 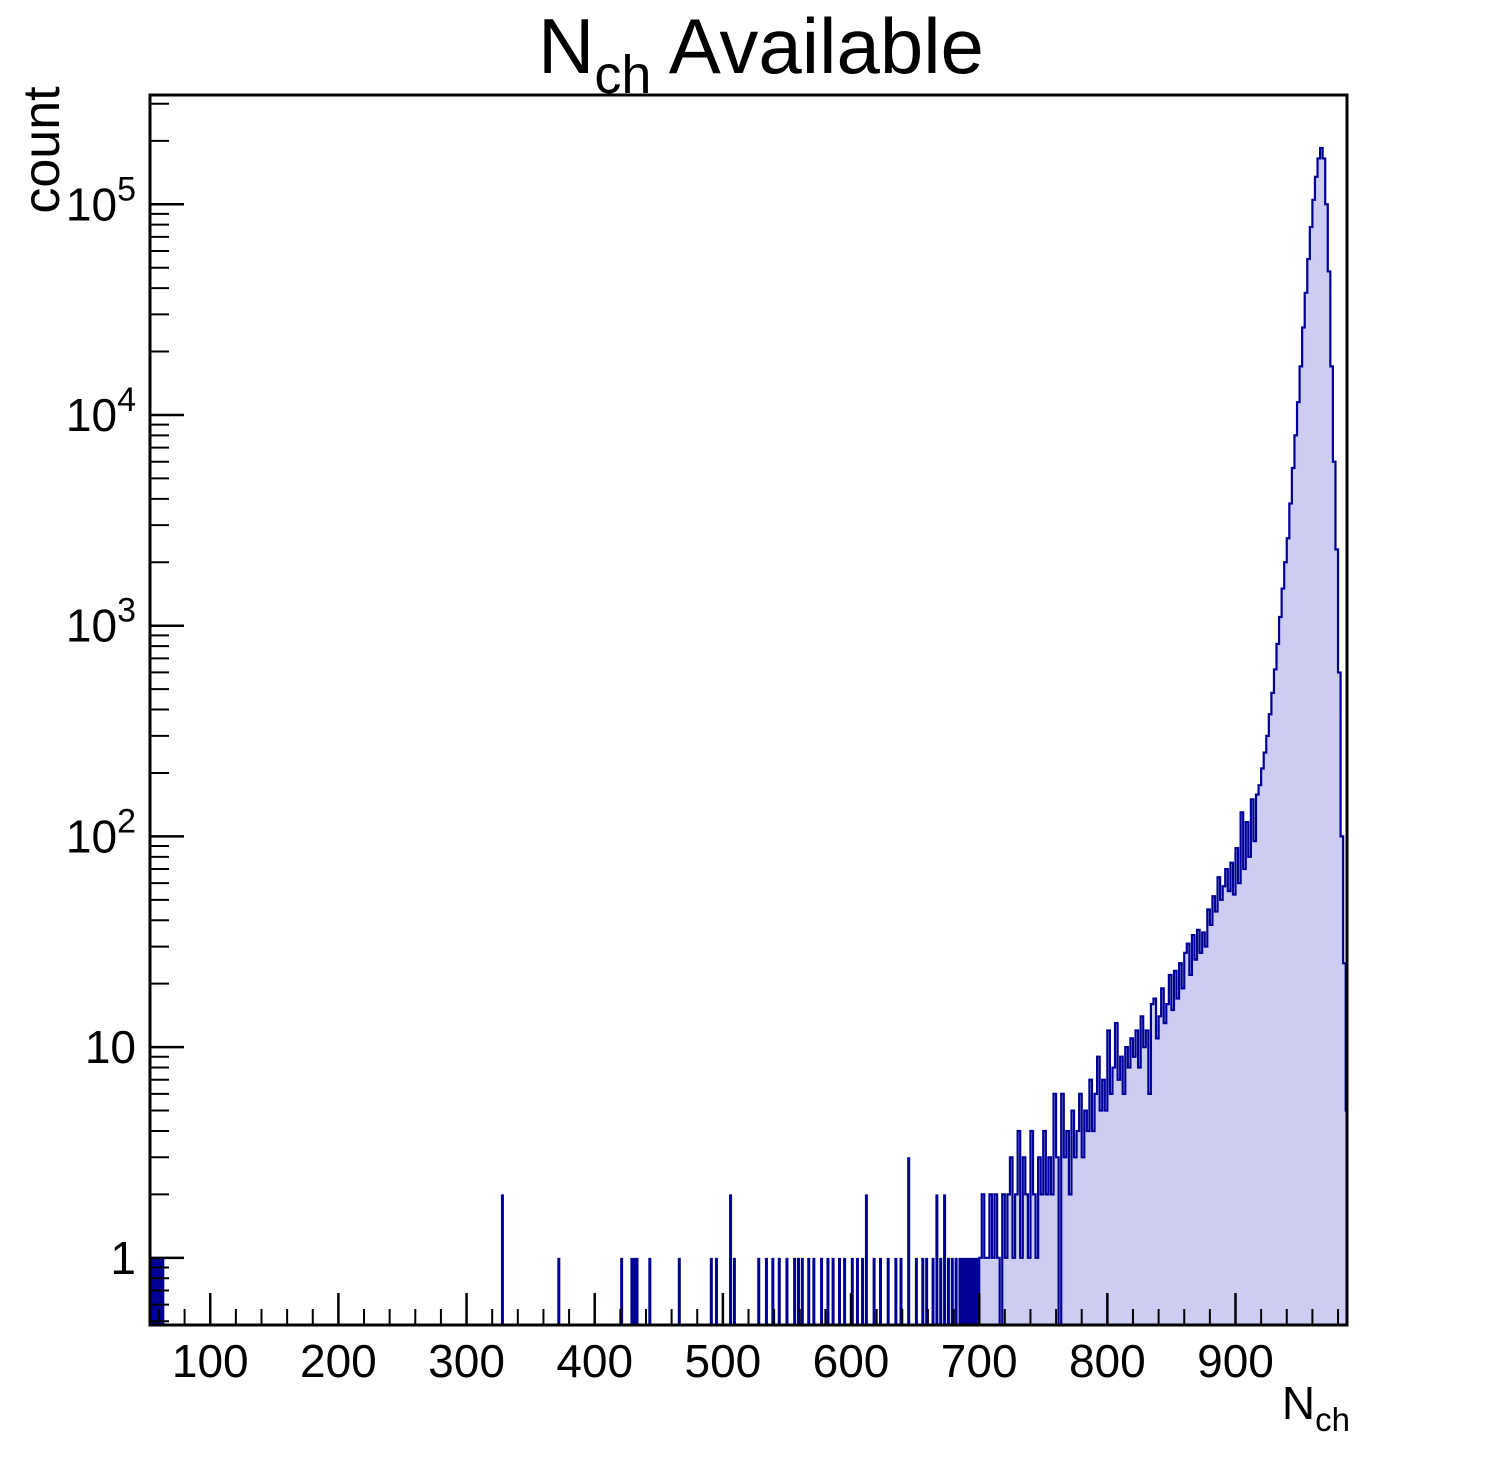 I want to click on chart-title-base: N, so click(x=566, y=46).